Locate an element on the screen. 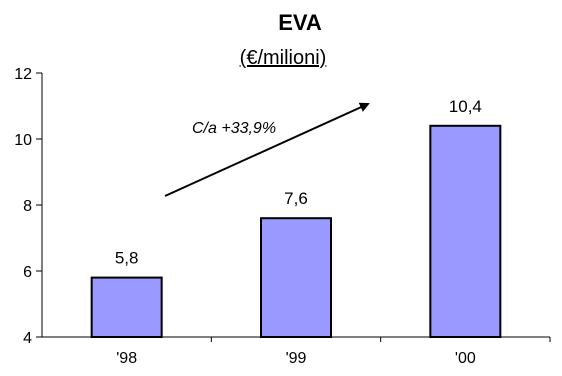 The width and height of the screenshot is (562, 376). y-tick-label: 8 is located at coordinates (27, 206).